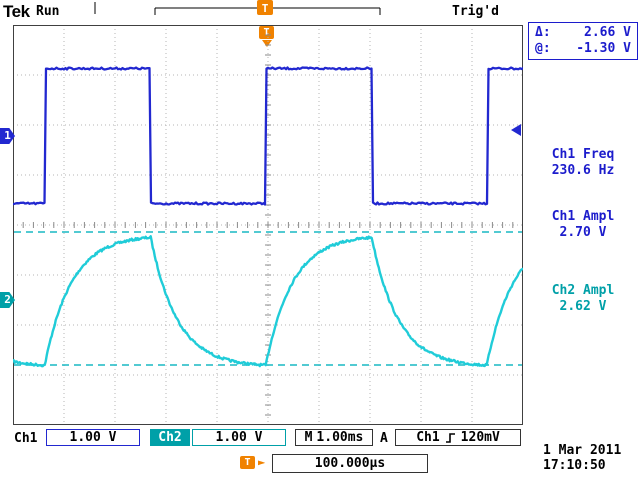  Describe the element at coordinates (583, 298) in the screenshot. I see `measurement-ch2-ampl: Ch2 Ampl 2.62 V` at that location.